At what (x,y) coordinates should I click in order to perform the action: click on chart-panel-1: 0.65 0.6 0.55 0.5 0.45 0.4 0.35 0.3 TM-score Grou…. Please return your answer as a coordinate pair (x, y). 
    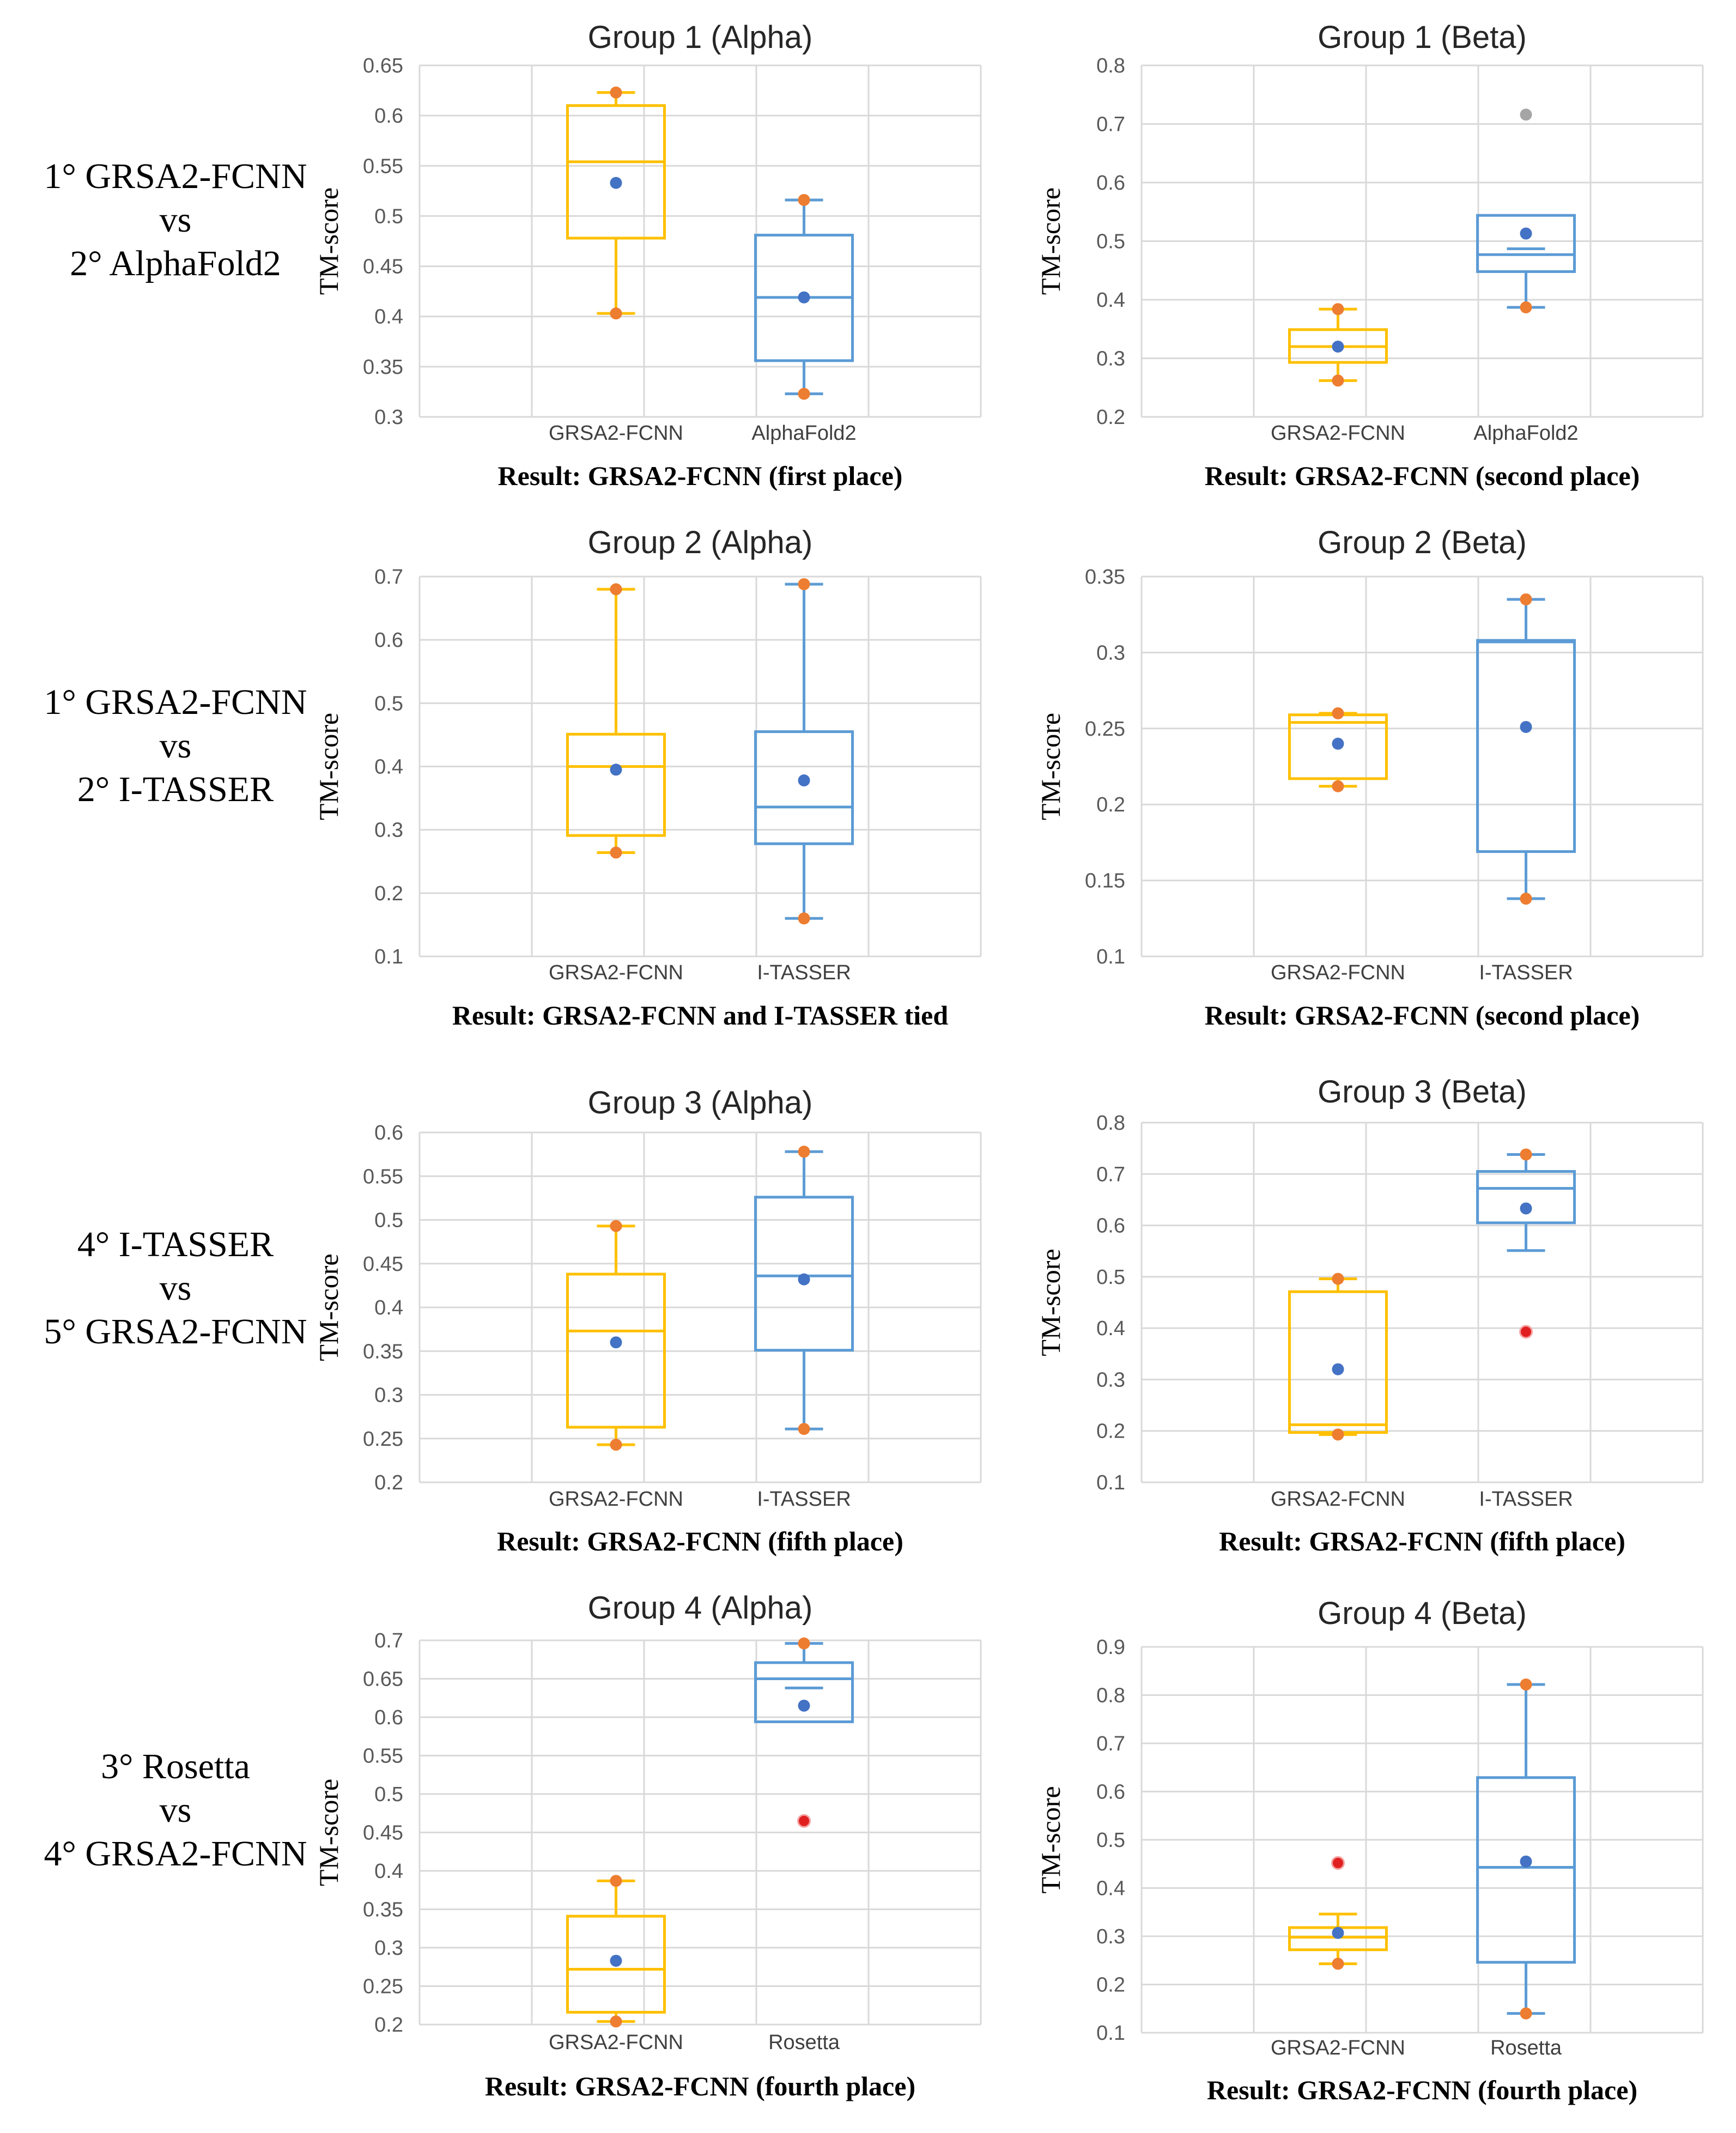
    Looking at the image, I should click on (647, 256).